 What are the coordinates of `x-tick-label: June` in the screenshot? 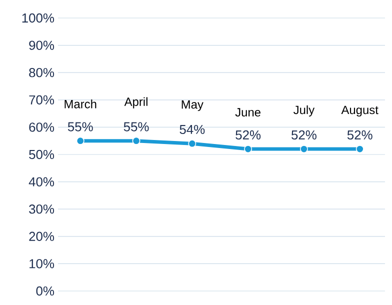 It's located at (247, 112).